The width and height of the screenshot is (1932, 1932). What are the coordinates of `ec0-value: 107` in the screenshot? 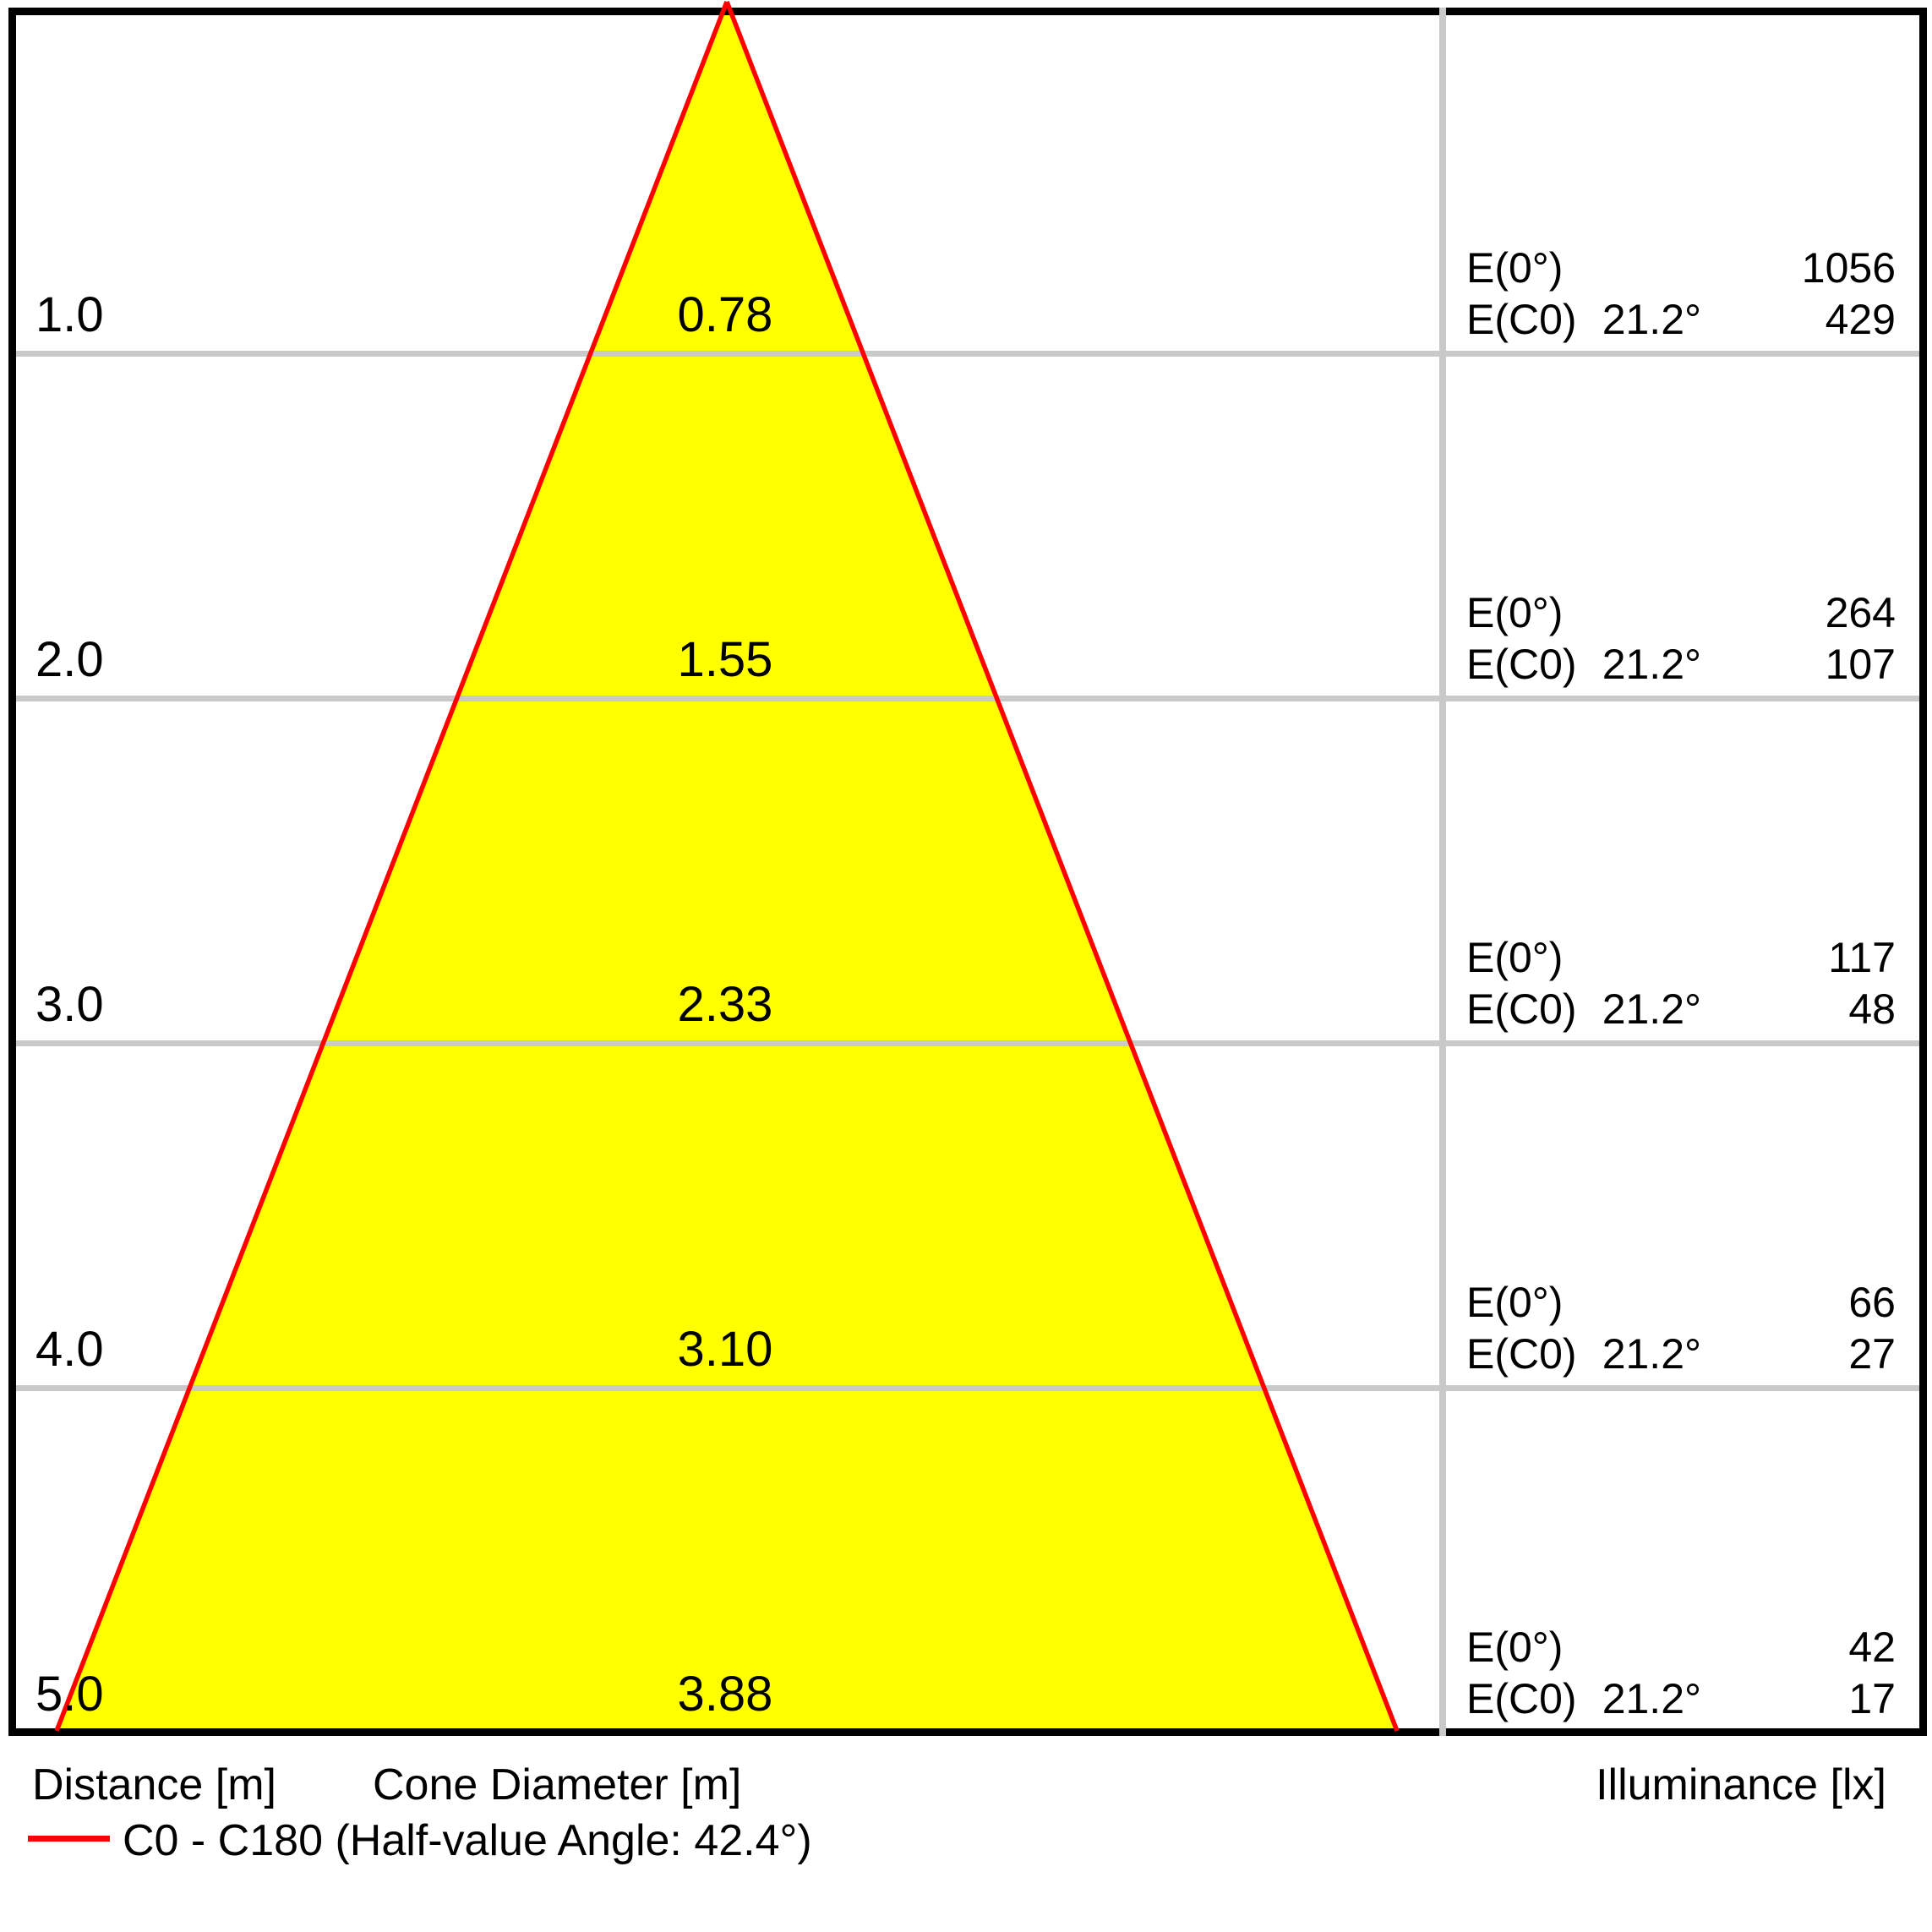 It's located at (1860, 664).